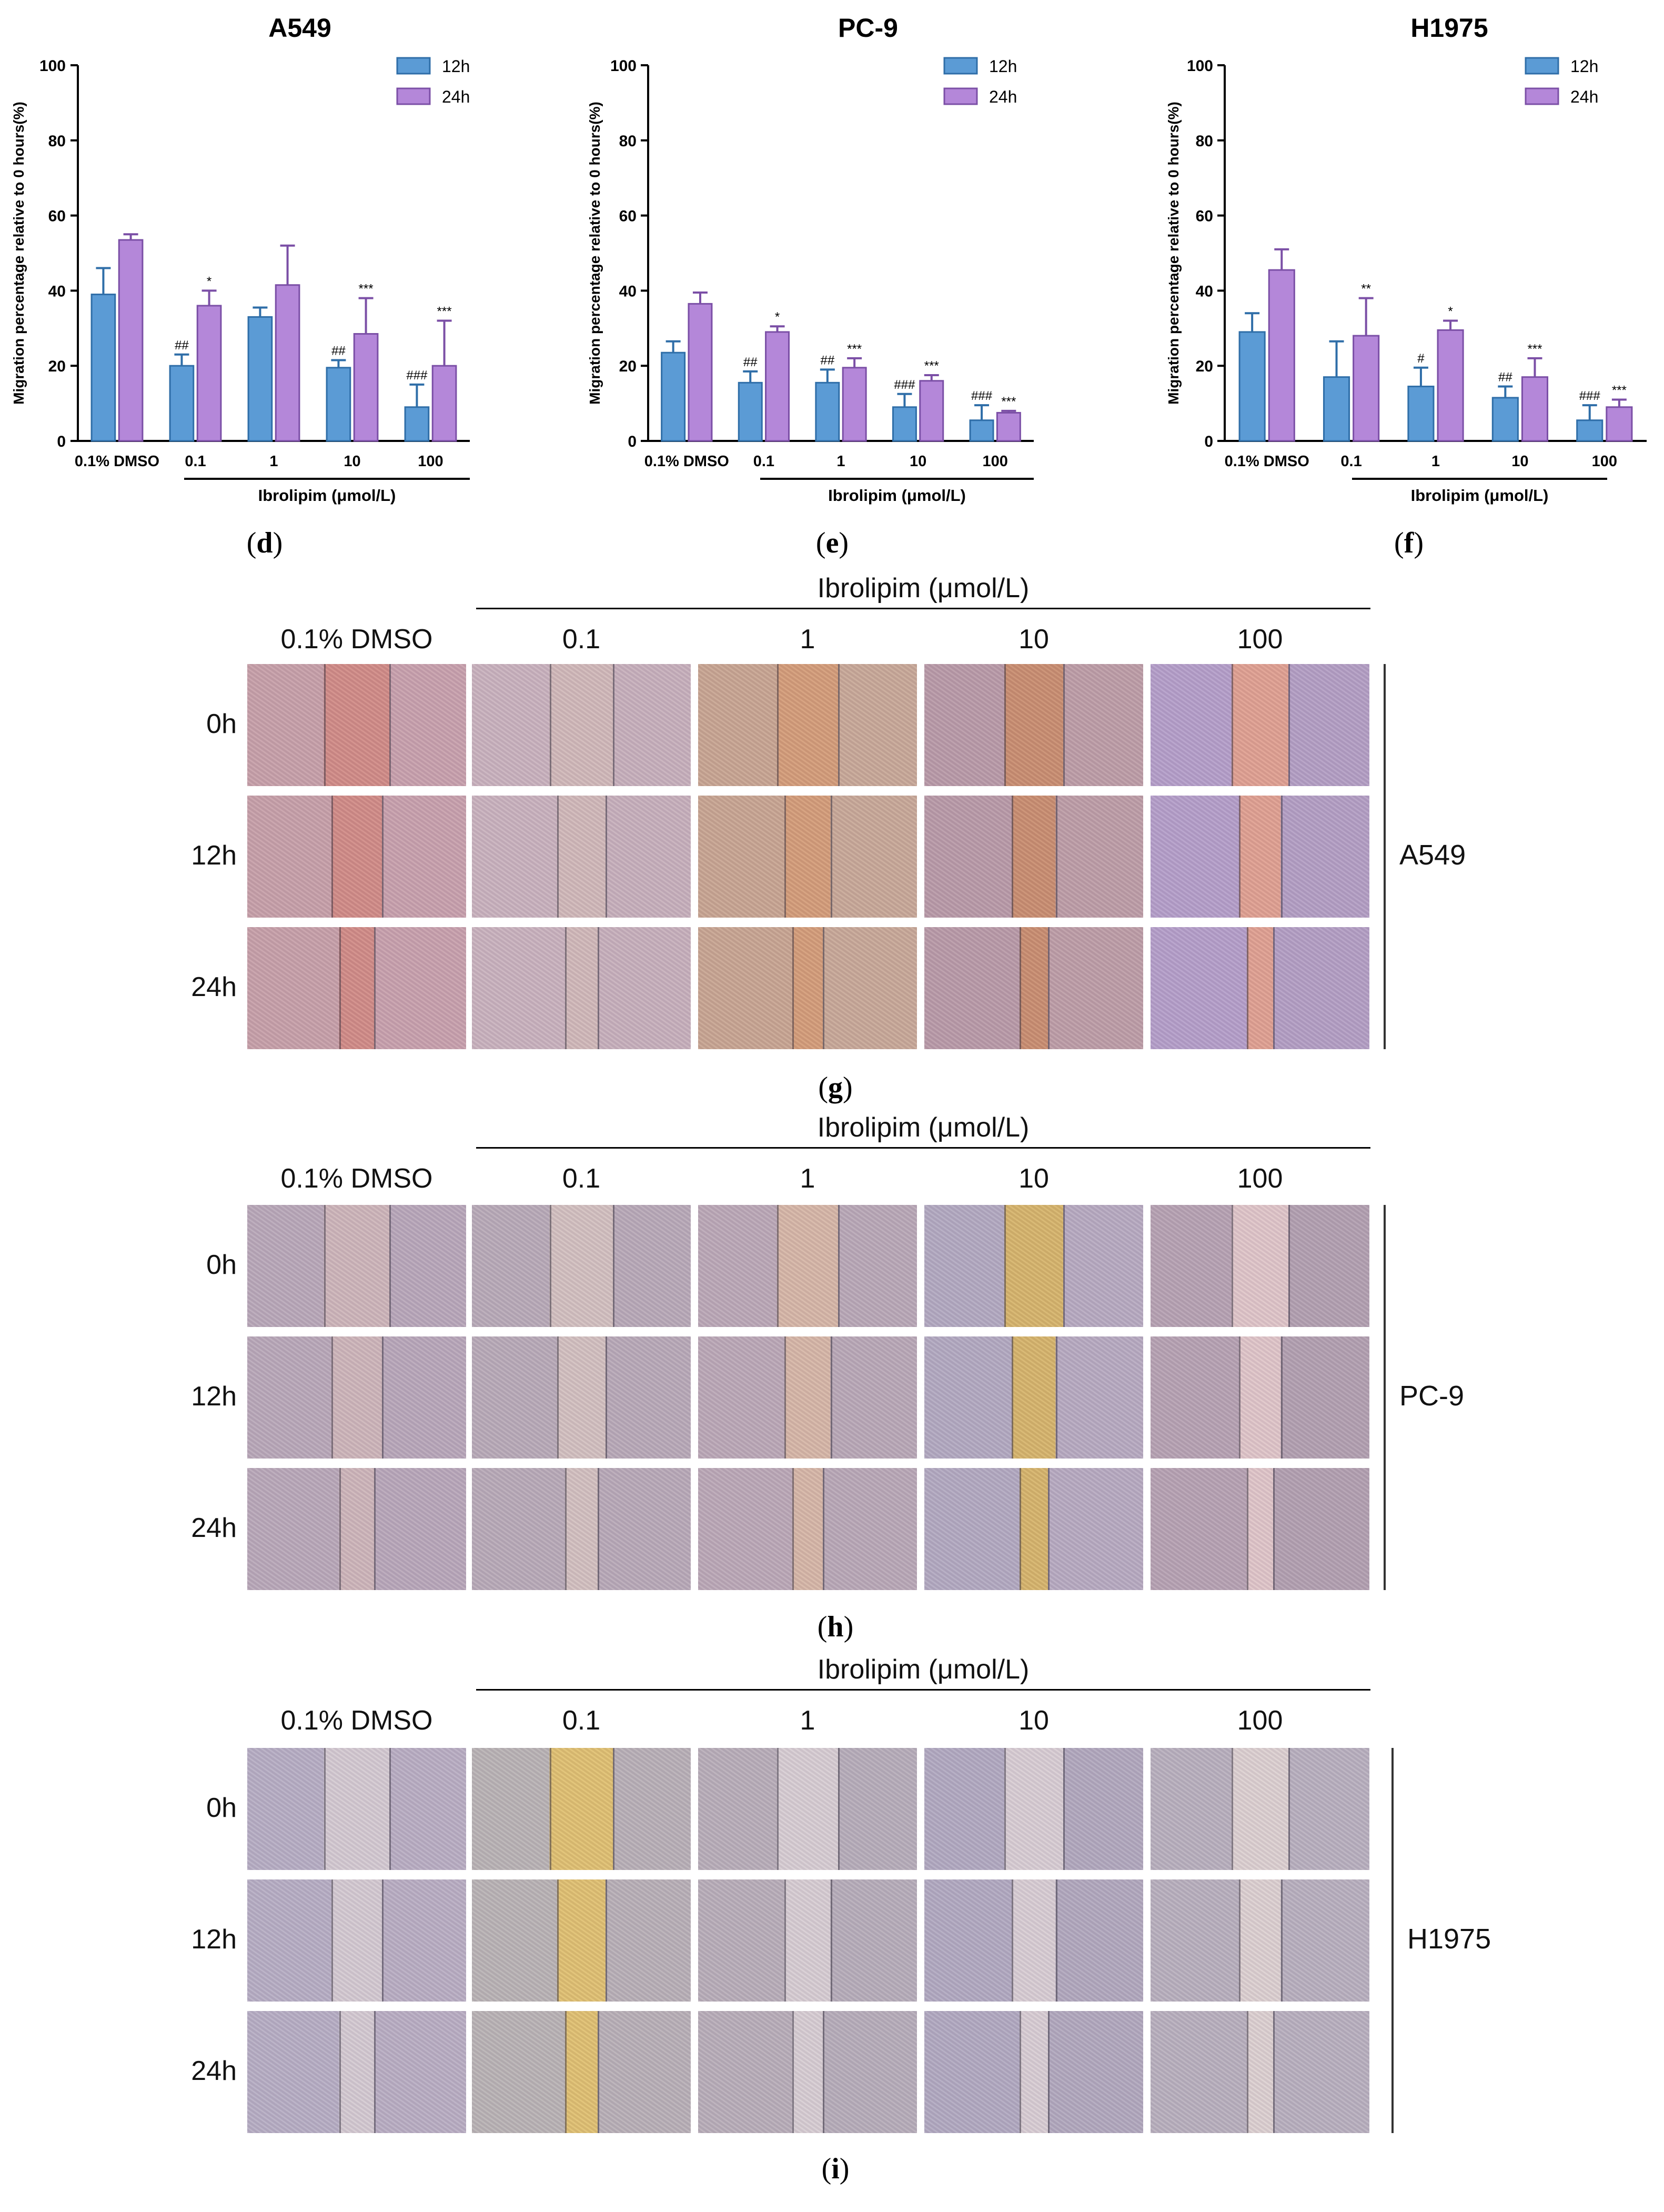 The width and height of the screenshot is (1664, 2212). What do you see at coordinates (835, 2169) in the screenshot?
I see `panel-label-i: (i)` at bounding box center [835, 2169].